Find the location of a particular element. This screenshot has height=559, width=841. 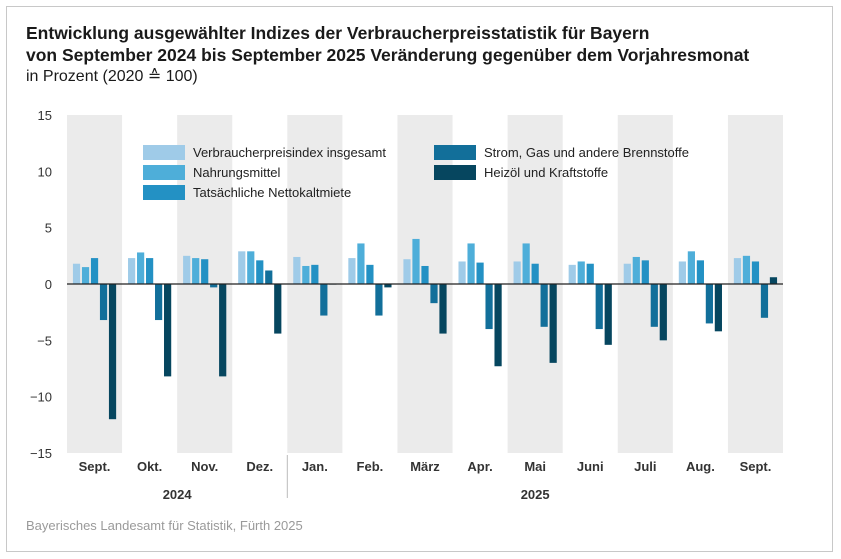

x-tick-label: Okt. is located at coordinates (149, 466).